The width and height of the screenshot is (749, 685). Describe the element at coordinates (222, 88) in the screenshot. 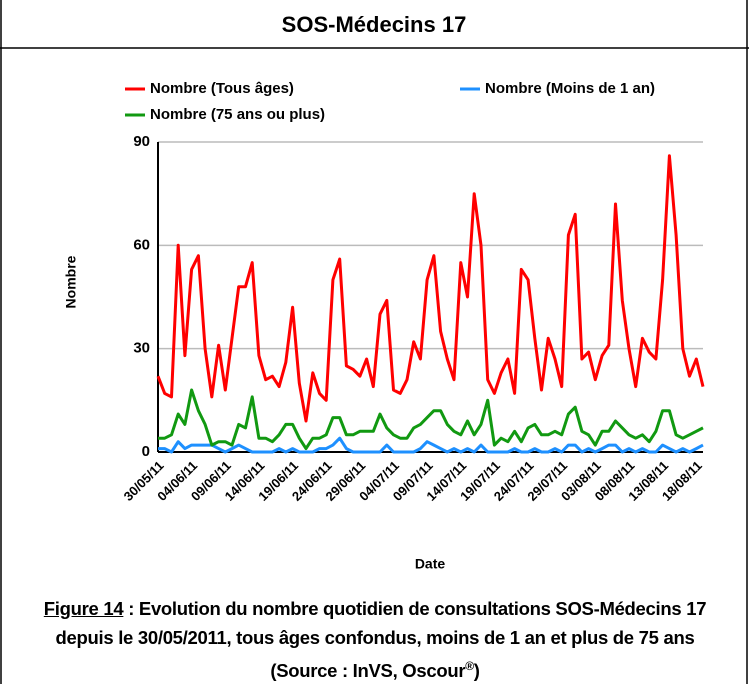

I see `legend-label: Nombre (Tous âges)` at that location.